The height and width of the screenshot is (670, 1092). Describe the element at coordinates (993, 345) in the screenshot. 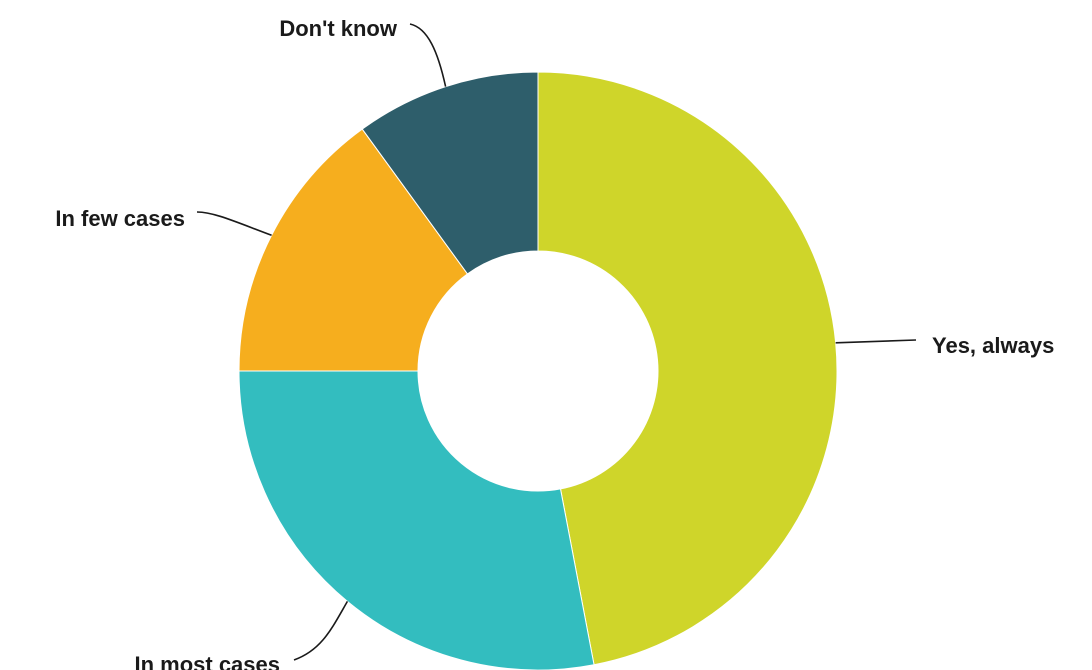

I see `slice-label-yes-always: Yes, always` at that location.